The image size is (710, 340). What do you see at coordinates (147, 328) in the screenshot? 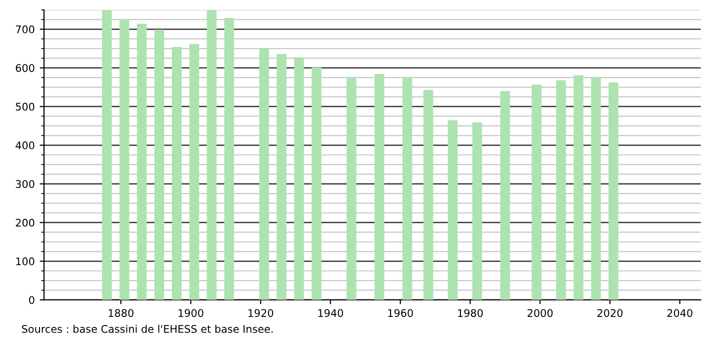
I see `source-note: Sources : base Cassini de l'EHESS et base Insee.` at bounding box center [147, 328].